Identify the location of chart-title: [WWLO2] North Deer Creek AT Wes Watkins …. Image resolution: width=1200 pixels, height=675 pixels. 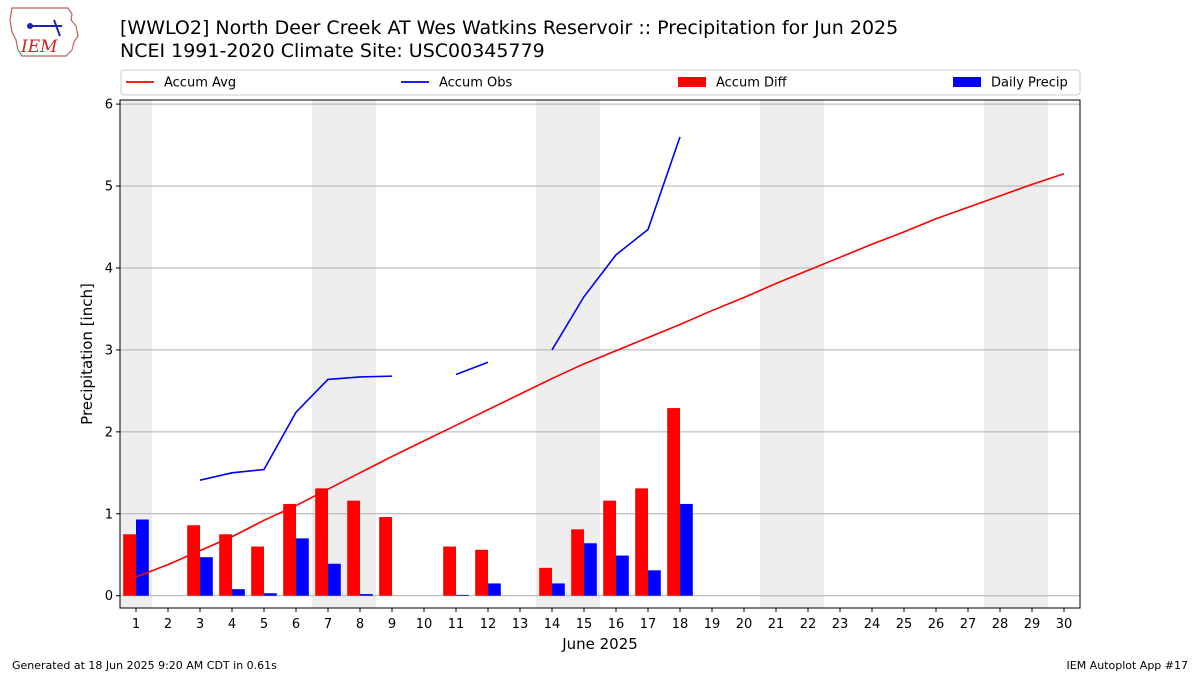
(509, 28).